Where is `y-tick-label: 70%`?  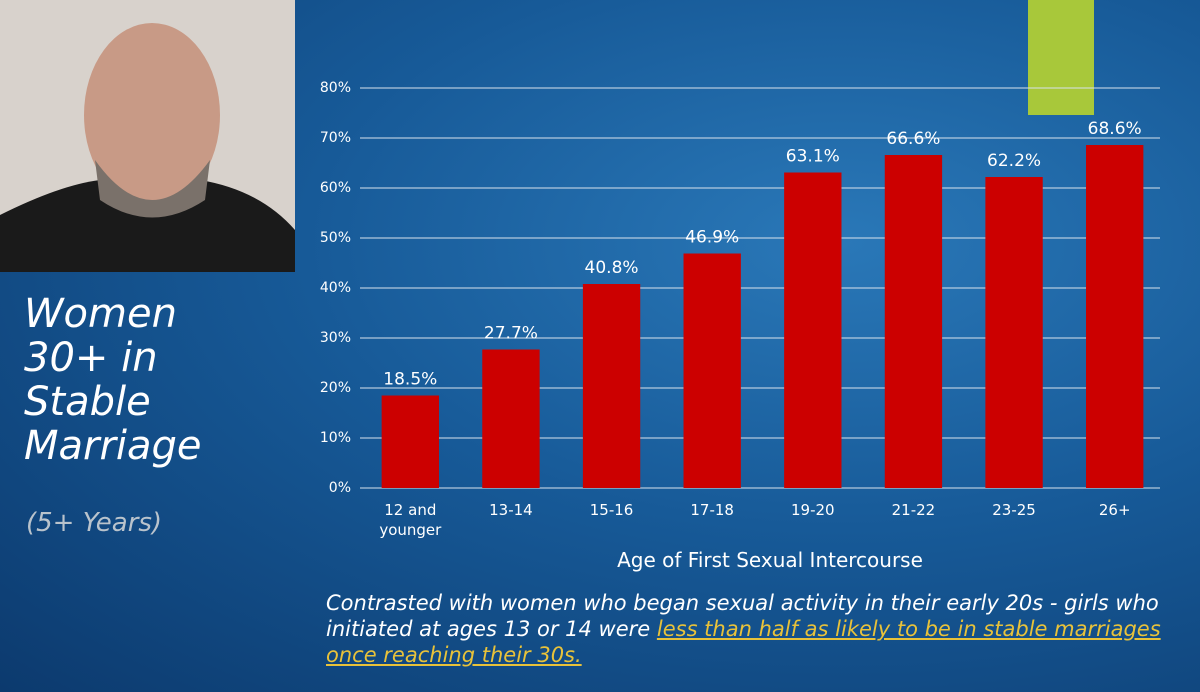
y-tick-label: 70% is located at coordinates (335, 138).